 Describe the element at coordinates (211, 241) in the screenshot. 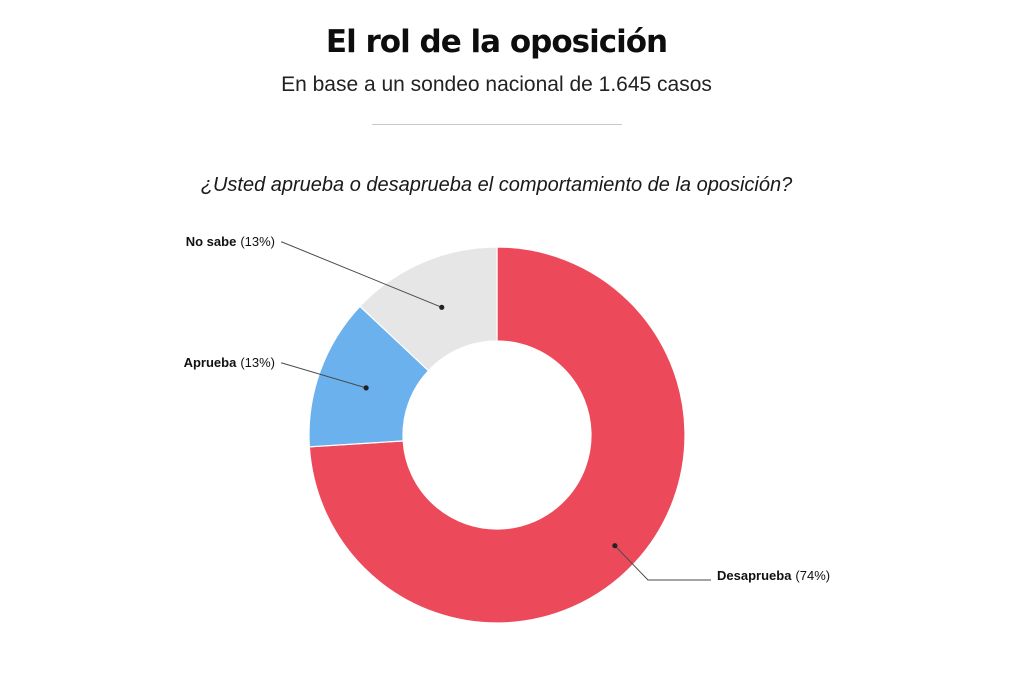

I see `label-name-no-sabe: No sabe` at that location.